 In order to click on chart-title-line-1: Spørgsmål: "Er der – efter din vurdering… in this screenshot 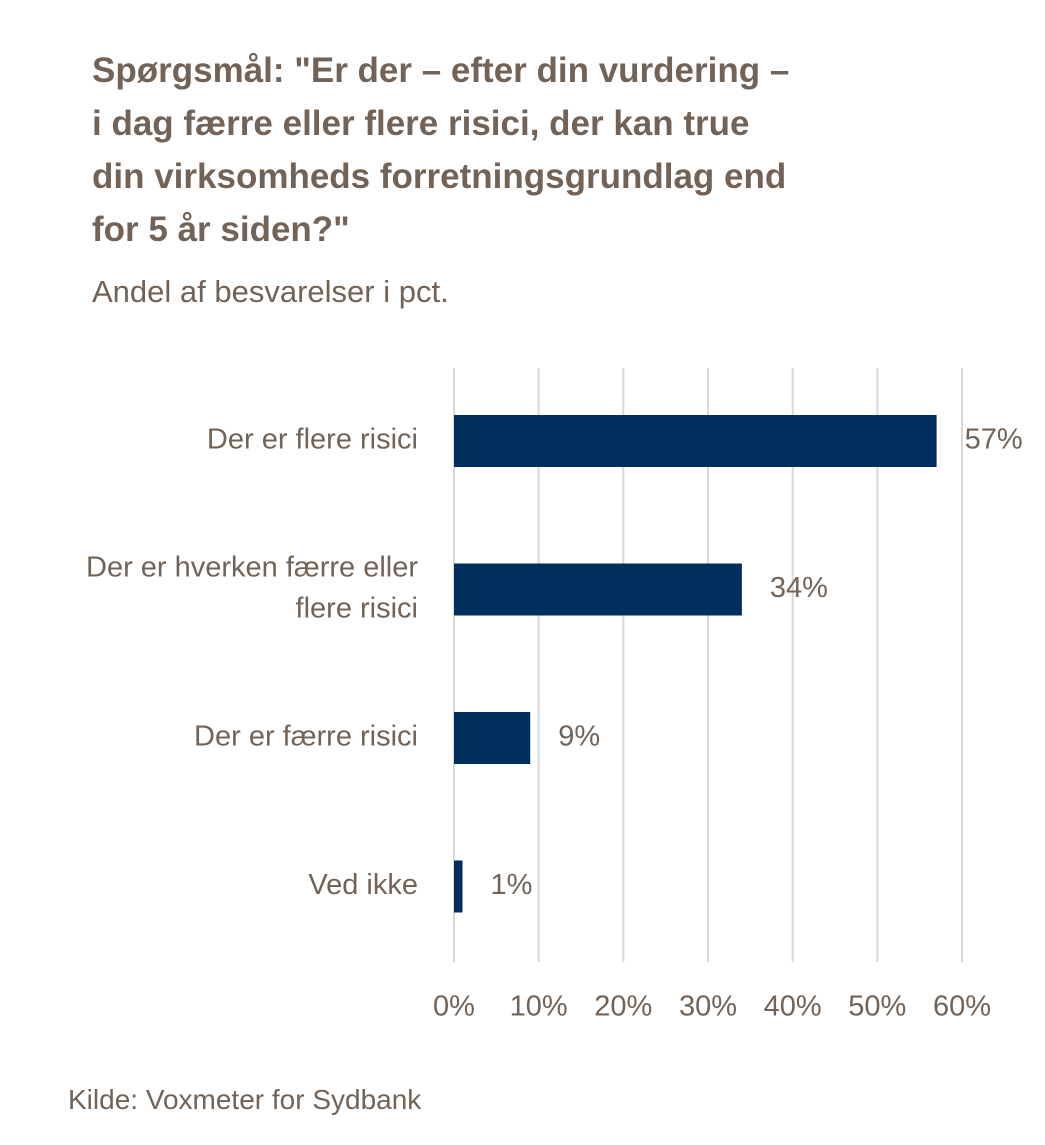, I will do `click(441, 70)`.